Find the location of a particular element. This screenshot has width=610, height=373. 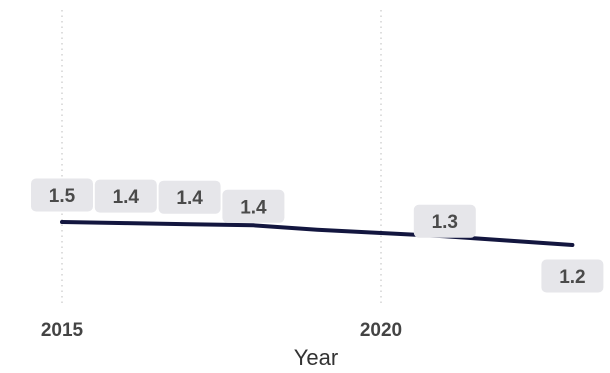

data-label-text: 1.5 is located at coordinates (62, 196).